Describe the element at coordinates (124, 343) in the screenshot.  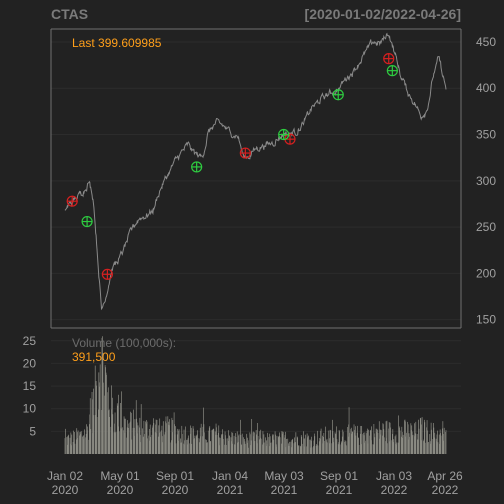
I see `volume-panel-label: Volume (100,000s):` at that location.